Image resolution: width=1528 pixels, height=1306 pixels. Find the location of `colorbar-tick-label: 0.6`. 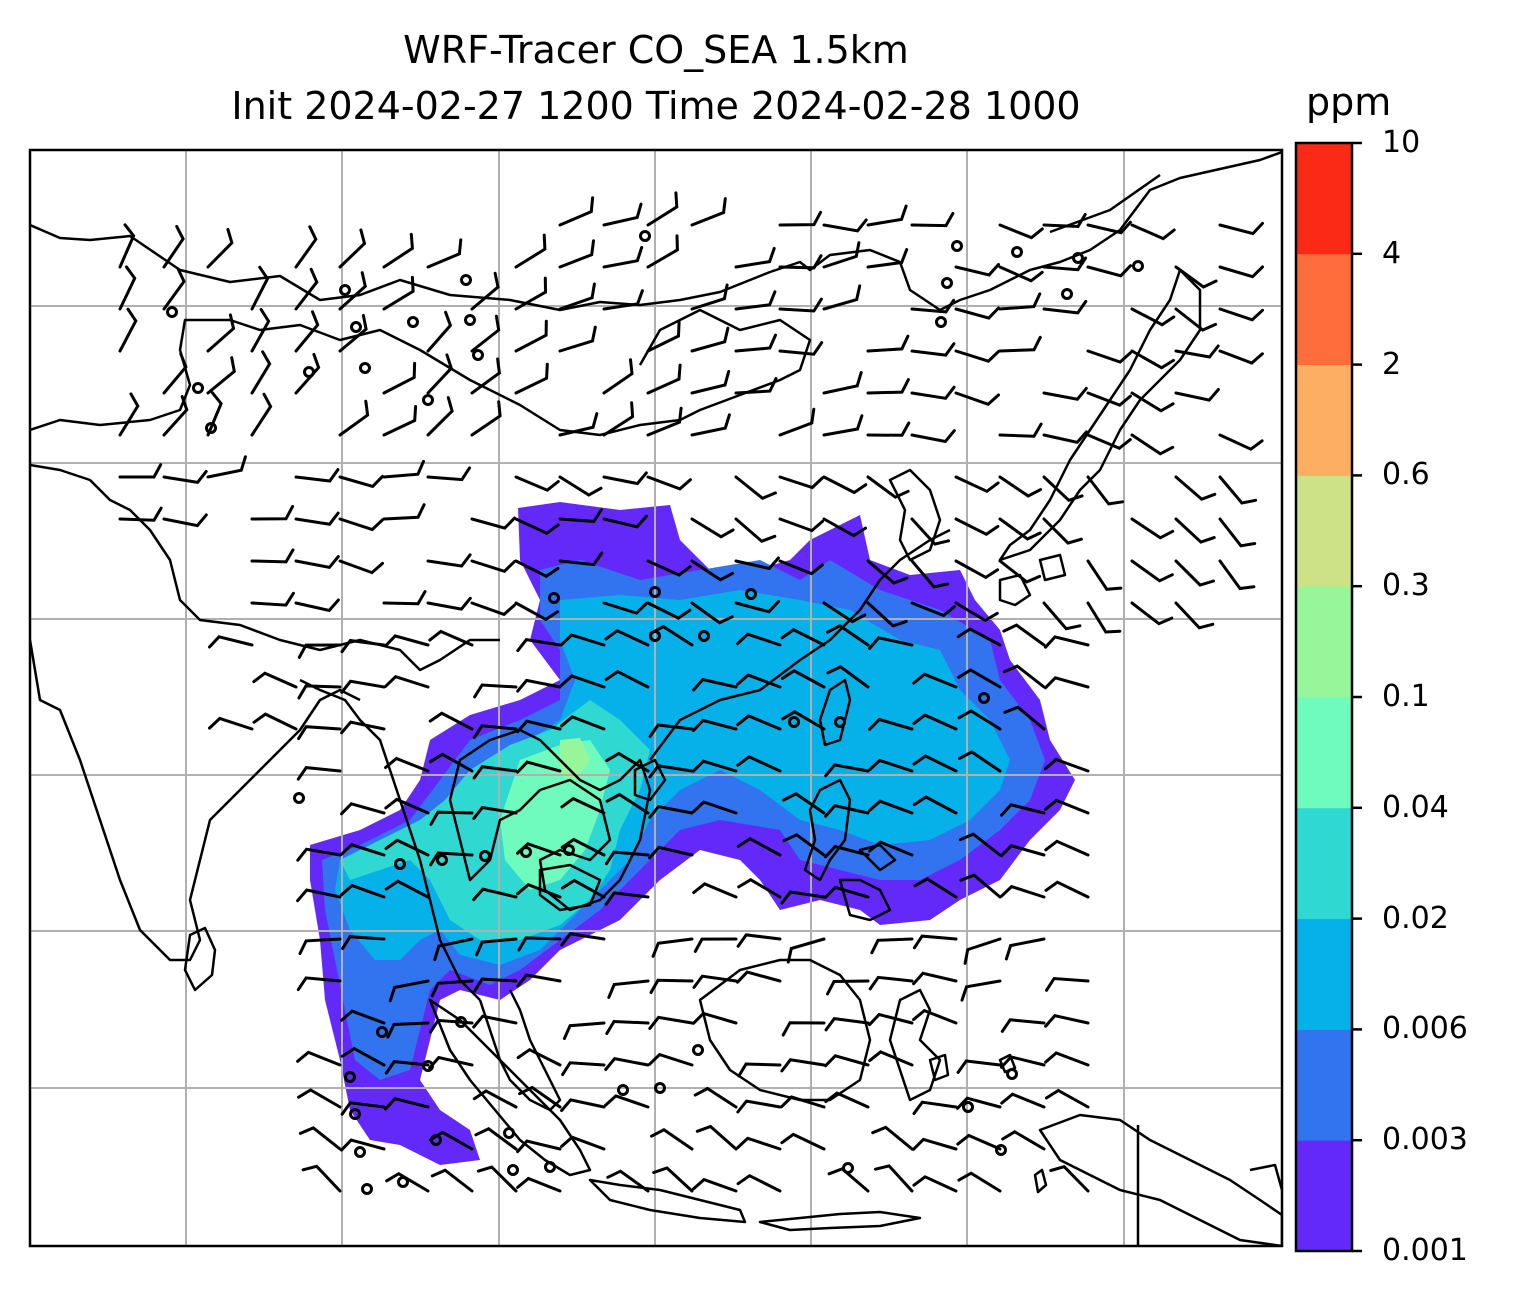

colorbar-tick-label: 0.6 is located at coordinates (1406, 475).